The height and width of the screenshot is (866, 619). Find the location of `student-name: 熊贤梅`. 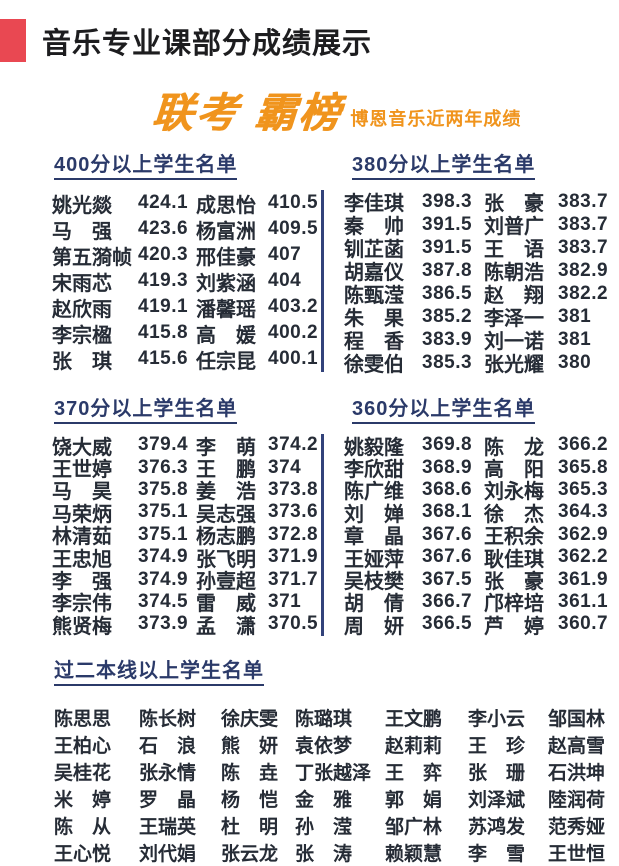

student-name: 熊贤梅 is located at coordinates (82, 626).